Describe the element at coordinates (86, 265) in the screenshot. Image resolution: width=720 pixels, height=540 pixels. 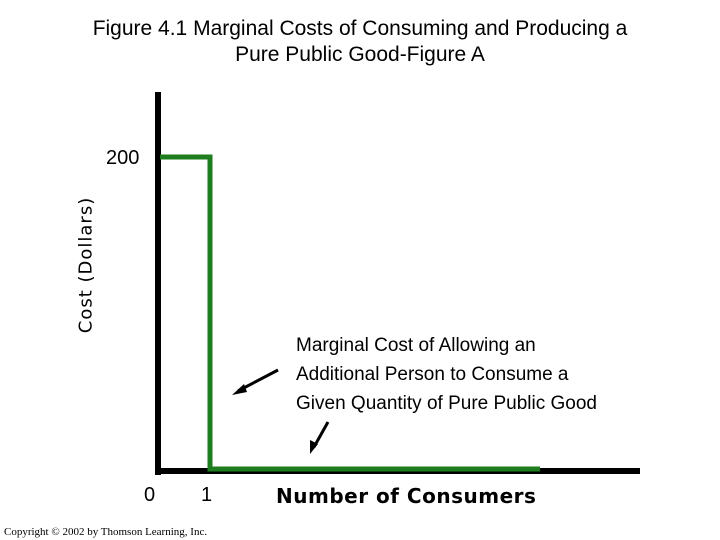
I see `y-axis-label: Cost (Dollars)` at that location.